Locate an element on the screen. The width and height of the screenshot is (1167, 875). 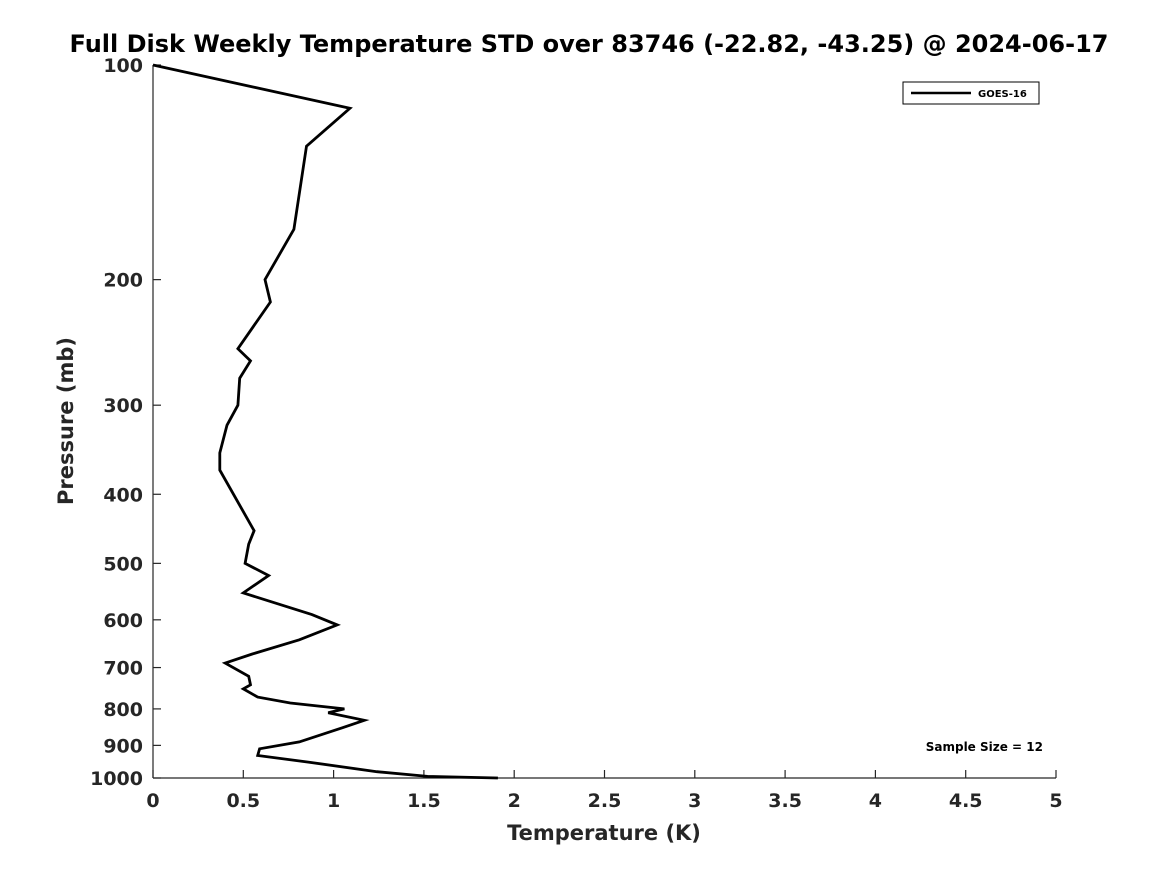
legend: GOES-16 is located at coordinates (971, 93).